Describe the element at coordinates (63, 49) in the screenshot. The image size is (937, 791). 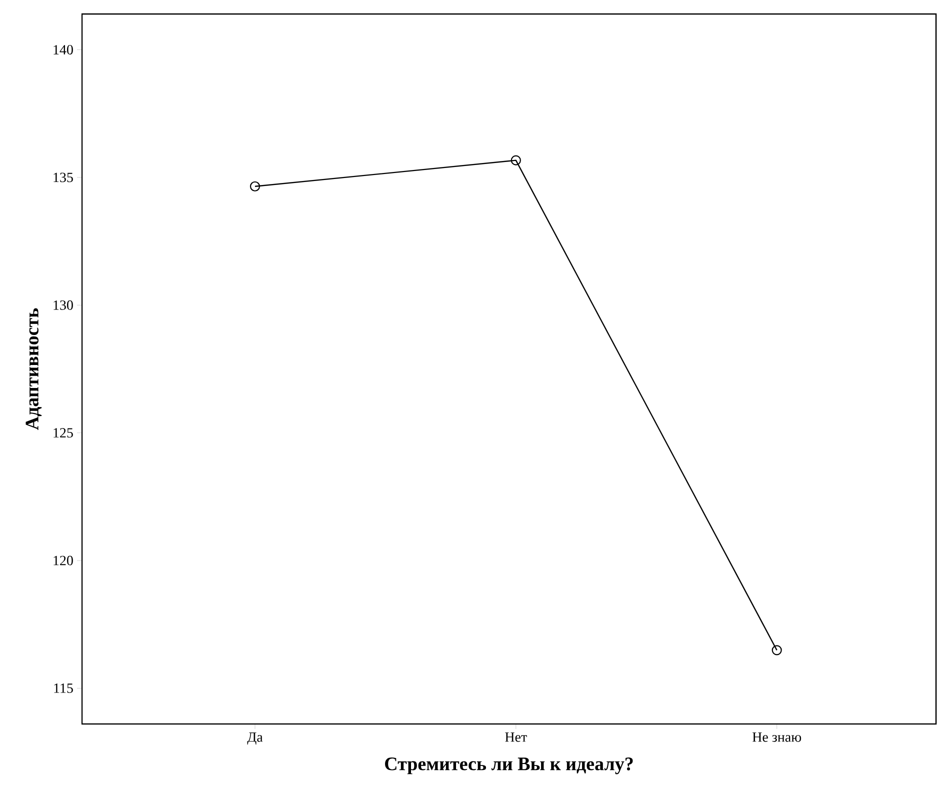
I see `y-tick-label: 140` at that location.